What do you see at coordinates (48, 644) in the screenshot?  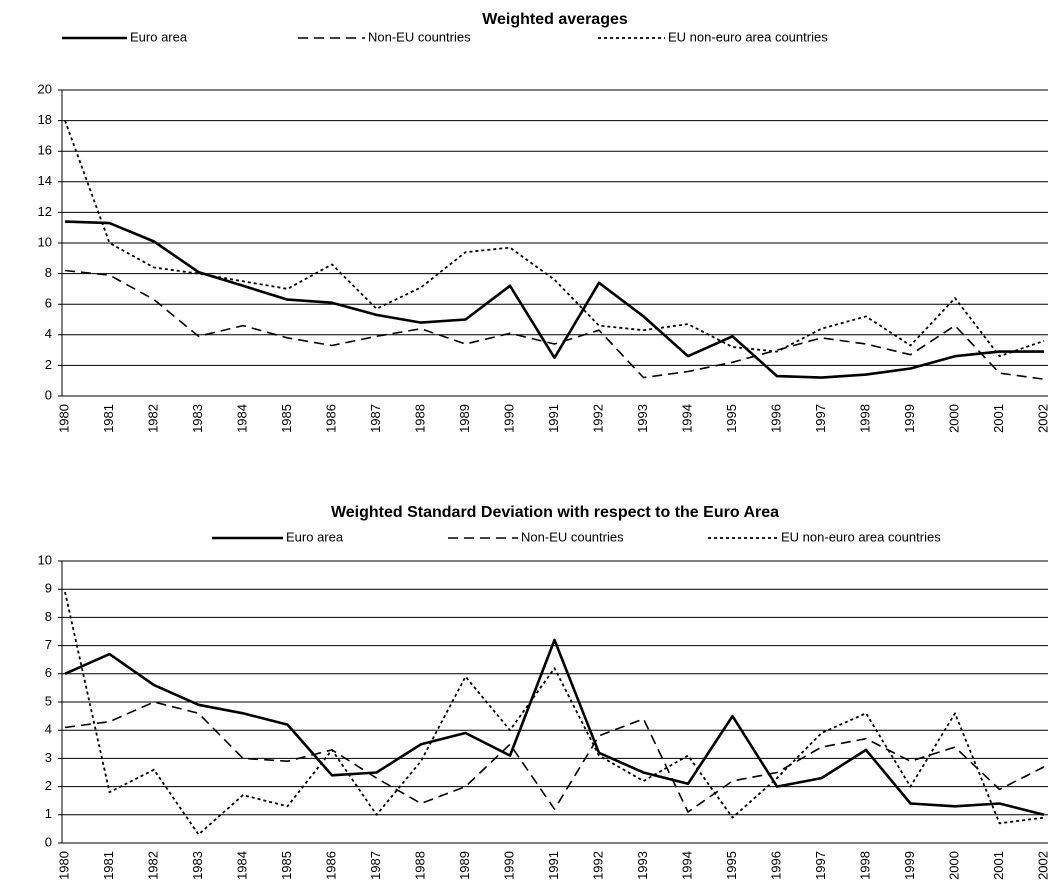 I see `y-tick-label: 7` at bounding box center [48, 644].